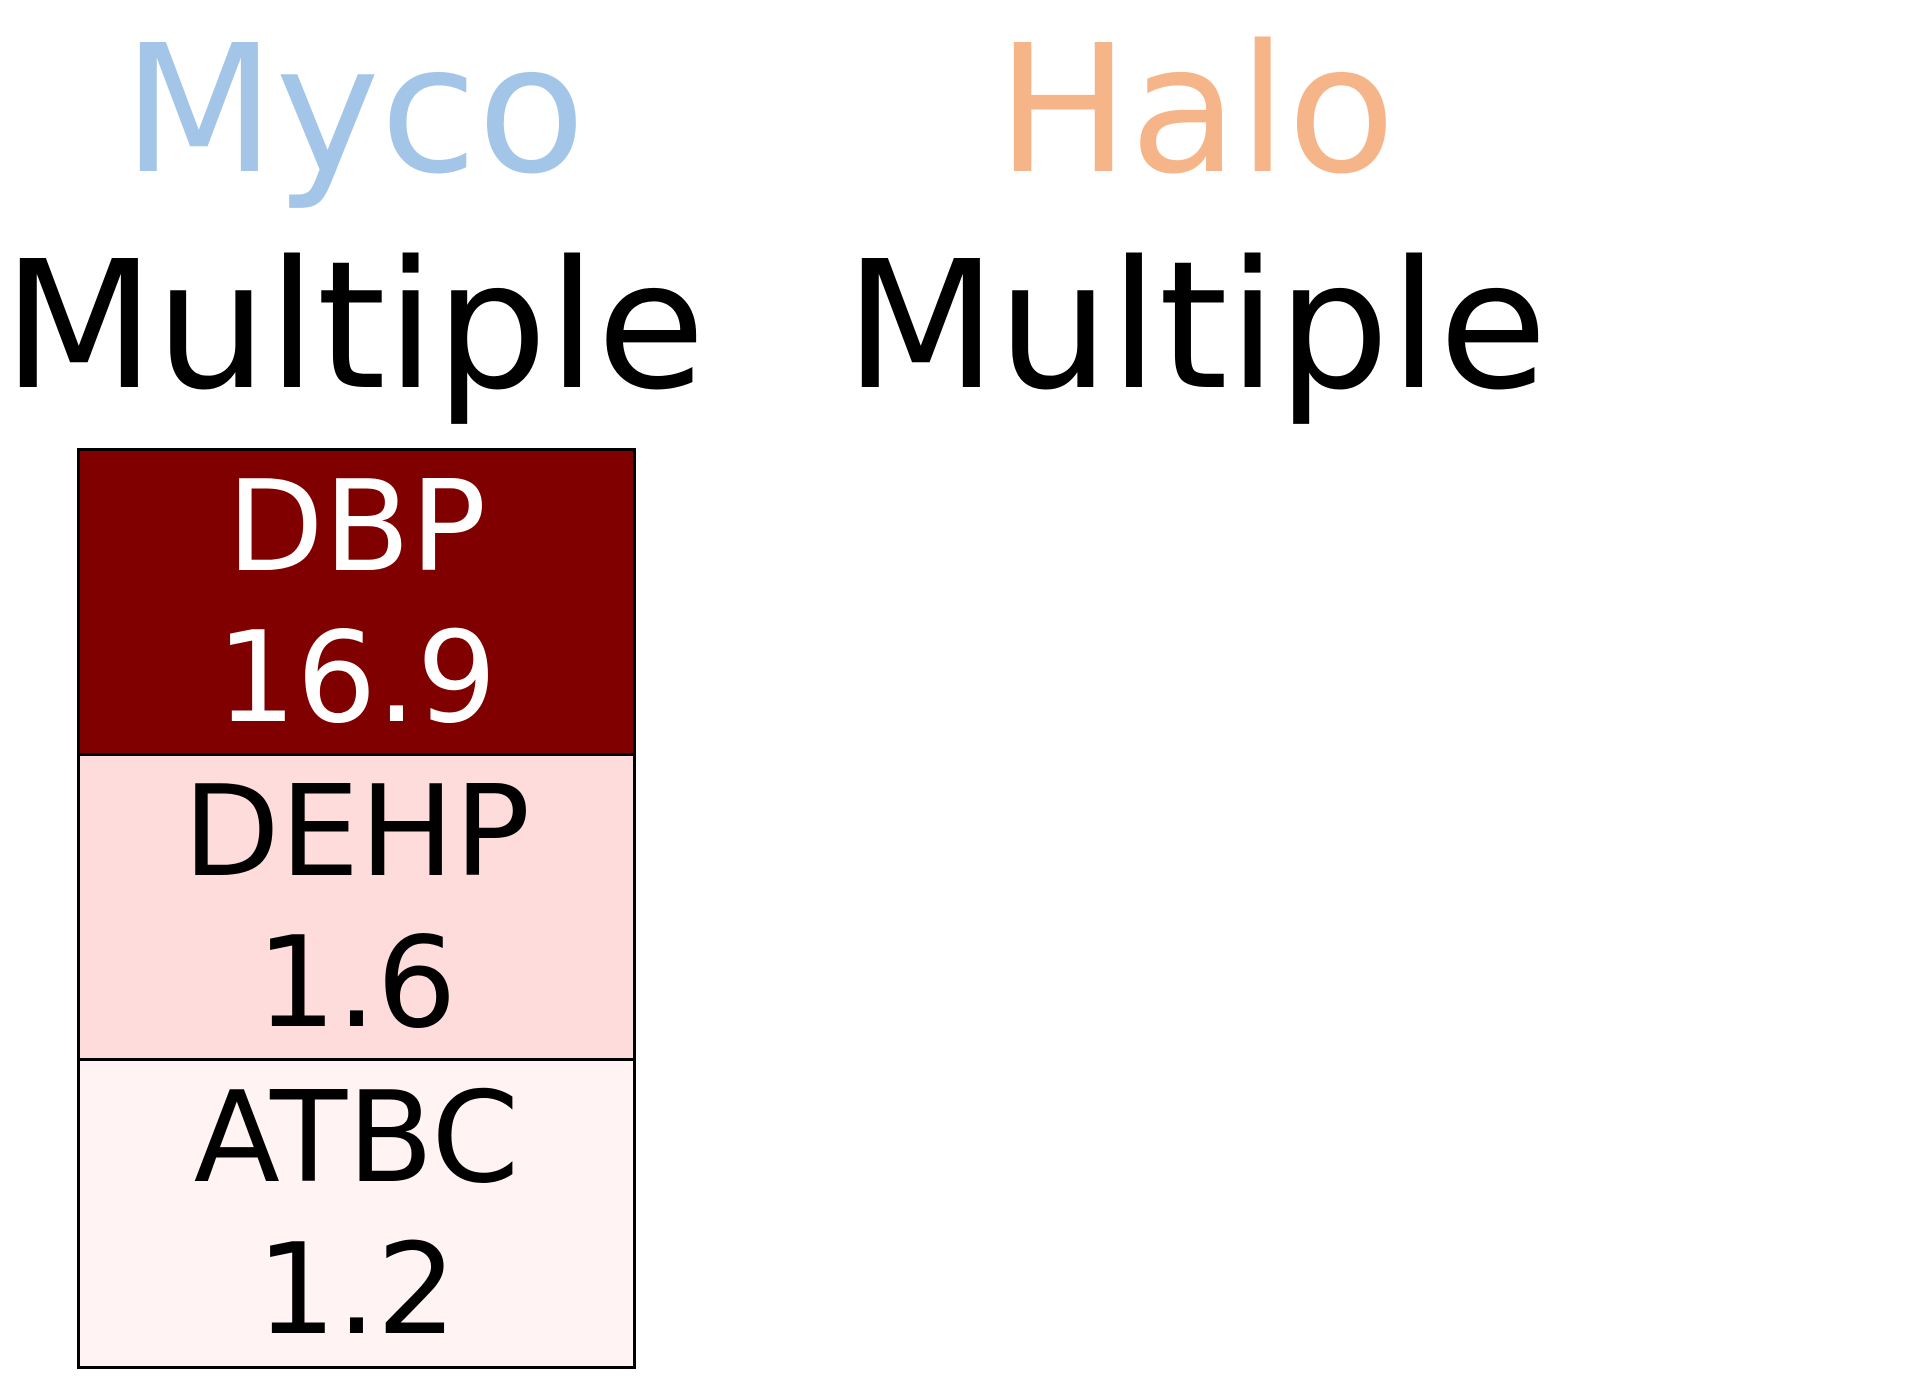  I want to click on cell-value: 1.2, so click(356, 1289).